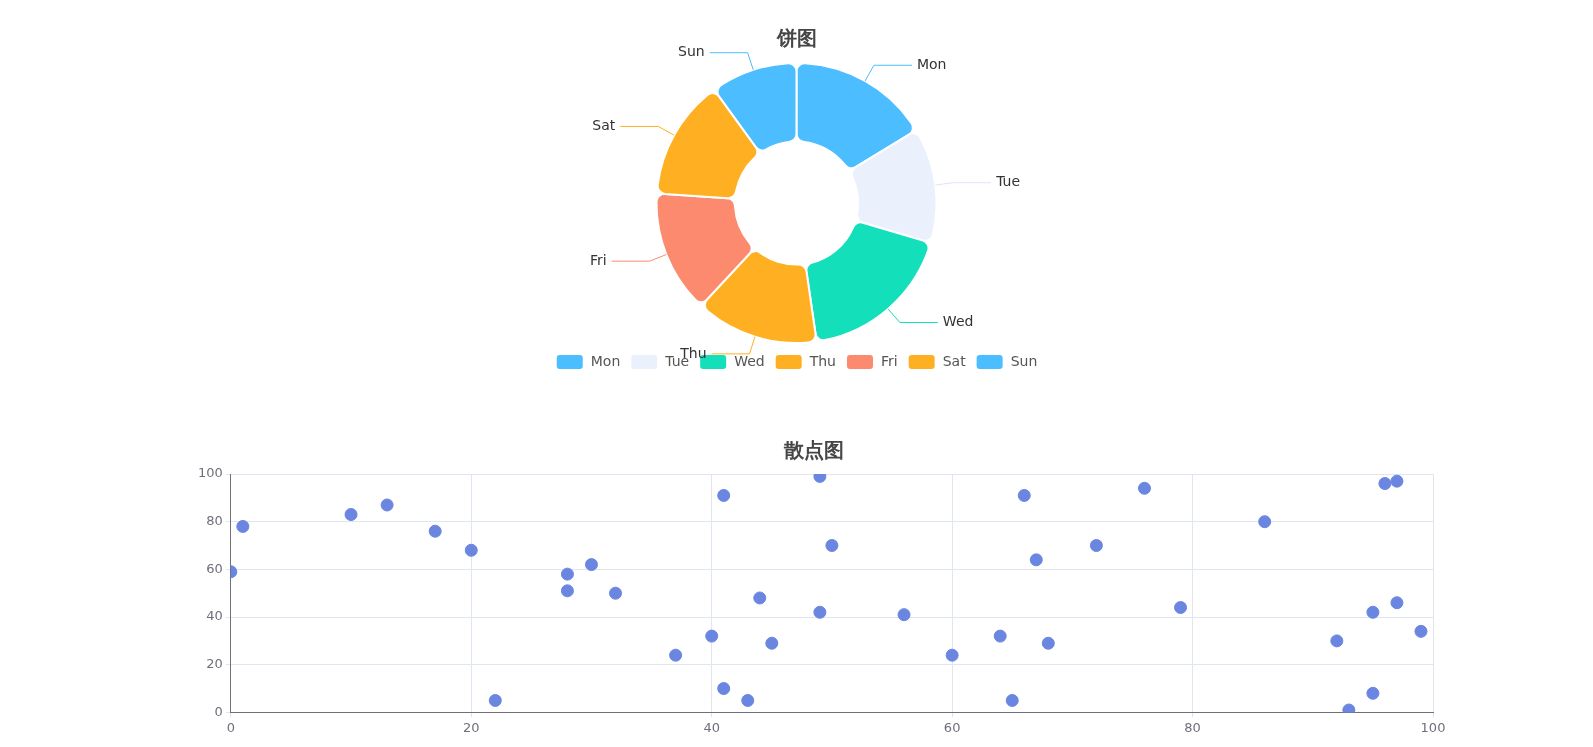  What do you see at coordinates (598, 259) in the screenshot?
I see `slice-label: Fri` at bounding box center [598, 259].